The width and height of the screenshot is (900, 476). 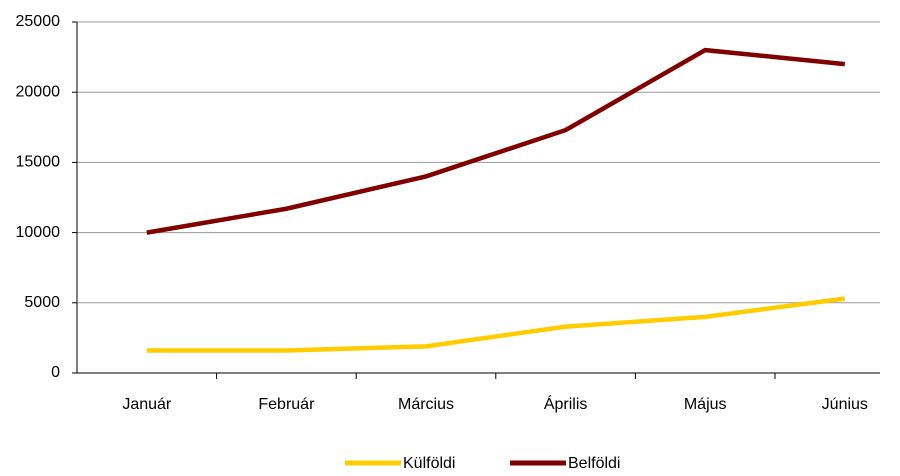 What do you see at coordinates (55, 372) in the screenshot?
I see `y-tick-label: 0` at bounding box center [55, 372].